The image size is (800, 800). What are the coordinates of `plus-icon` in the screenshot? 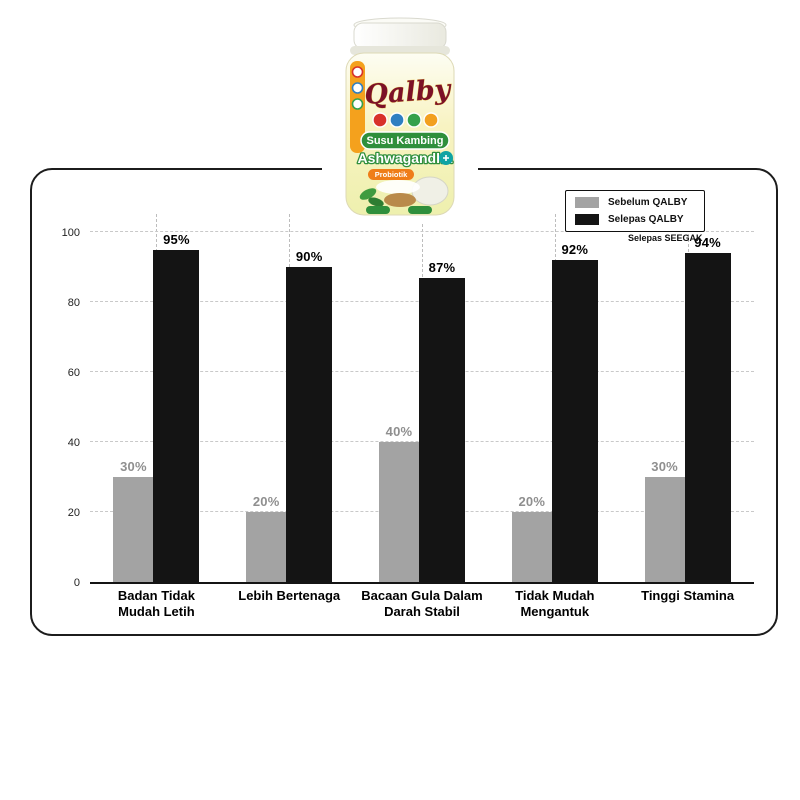 It's located at (446, 158).